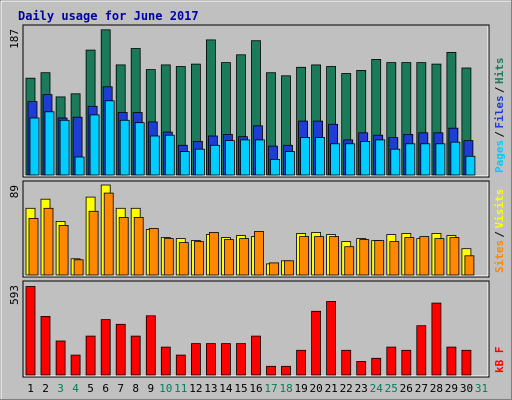 Image resolution: width=512 pixels, height=400 pixels. What do you see at coordinates (180, 388) in the screenshot?
I see `day-label-11: 11` at bounding box center [180, 388].